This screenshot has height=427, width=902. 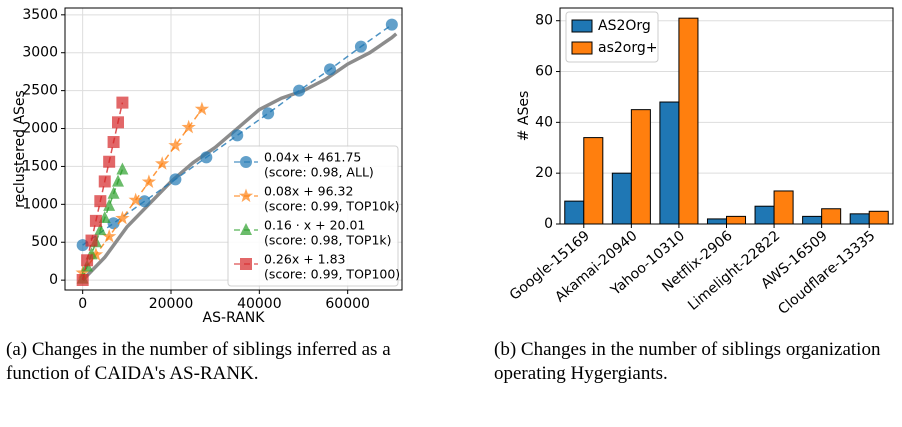 I want to click on y-tick-label: 3000, so click(x=40, y=53).